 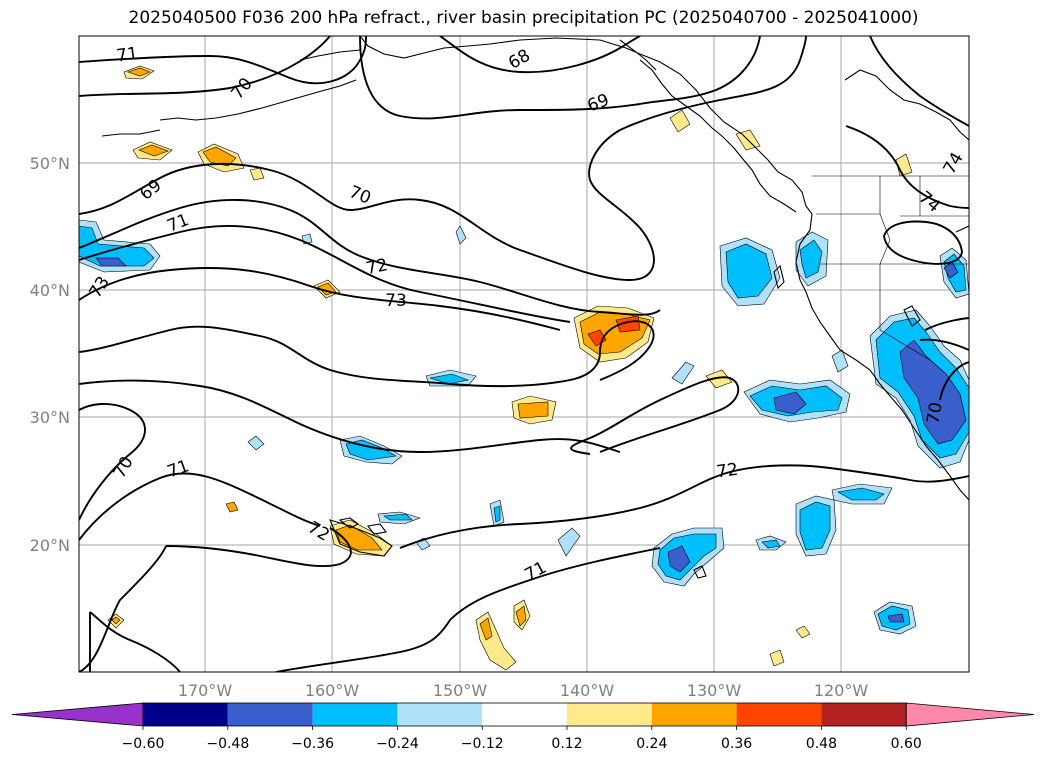 I want to click on latitude-labels: 50°N 40°N 30°N 20°N, so click(x=50, y=354).